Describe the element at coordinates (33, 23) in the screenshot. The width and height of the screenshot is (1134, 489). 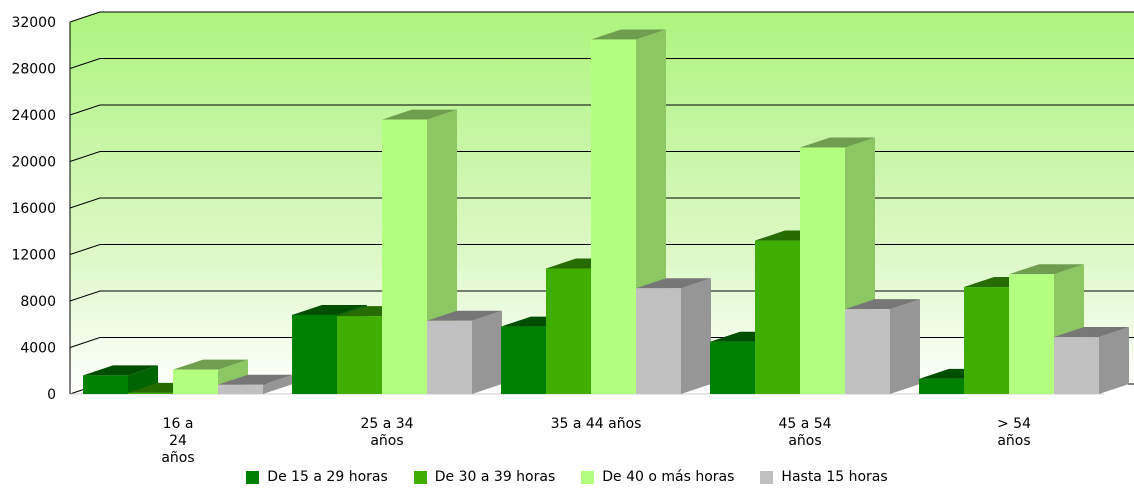
I see `y-tick-label: 32000` at that location.